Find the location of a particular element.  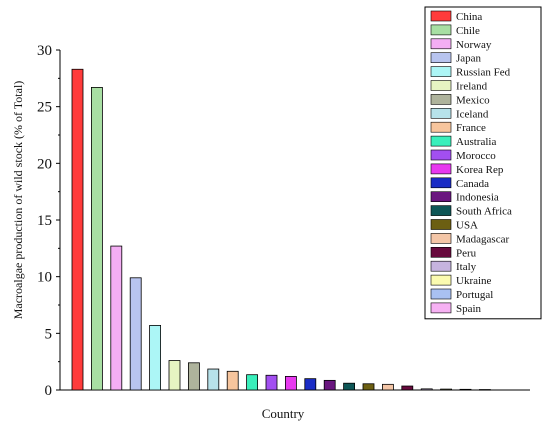

legend-swatch-korea-rep is located at coordinates (441, 169).